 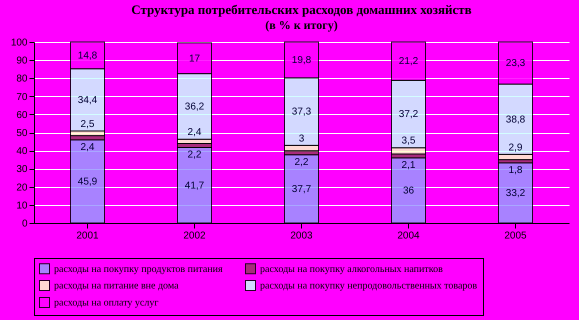 What do you see at coordinates (516, 64) in the screenshot?
I see `data-label: 23,3` at bounding box center [516, 64].